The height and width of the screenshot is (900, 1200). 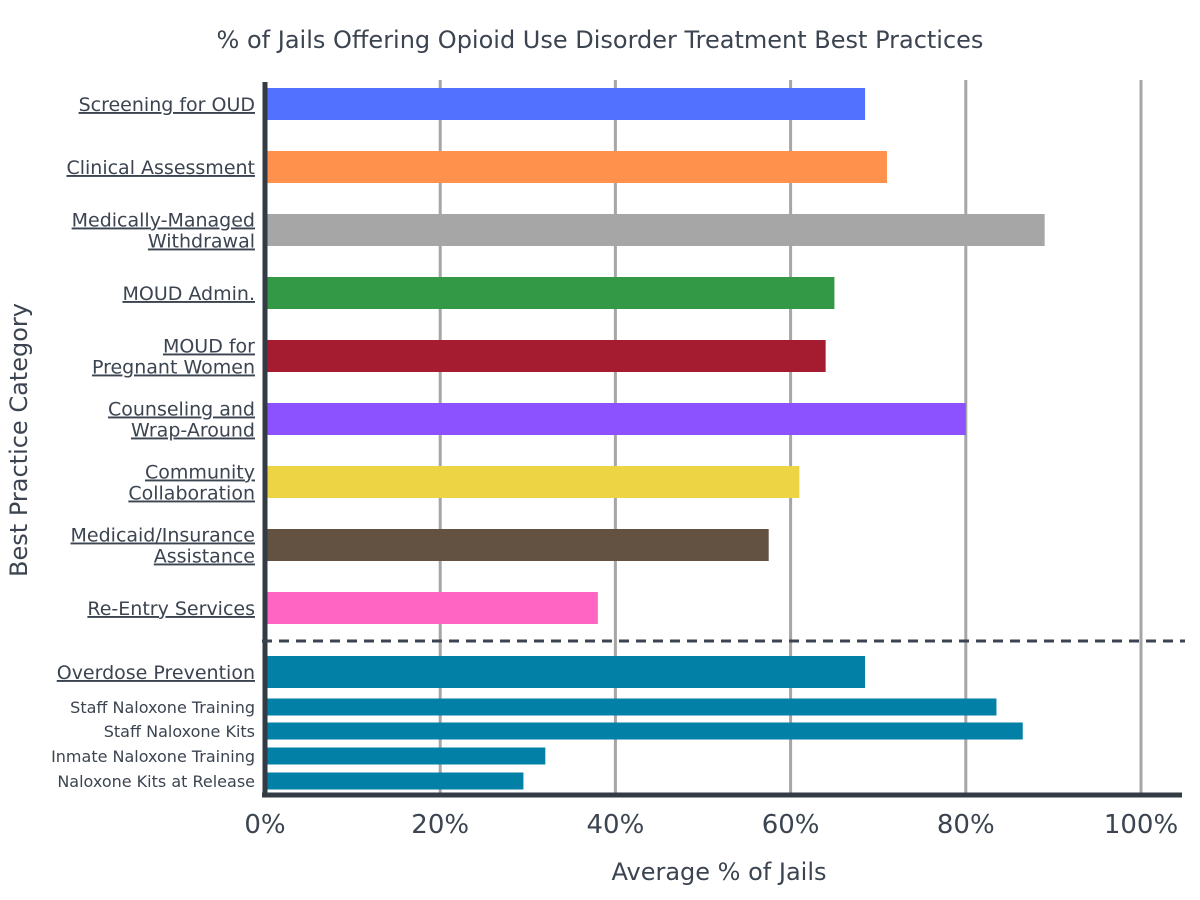 What do you see at coordinates (191, 494) in the screenshot?
I see `category-label: Collaboration` at bounding box center [191, 494].